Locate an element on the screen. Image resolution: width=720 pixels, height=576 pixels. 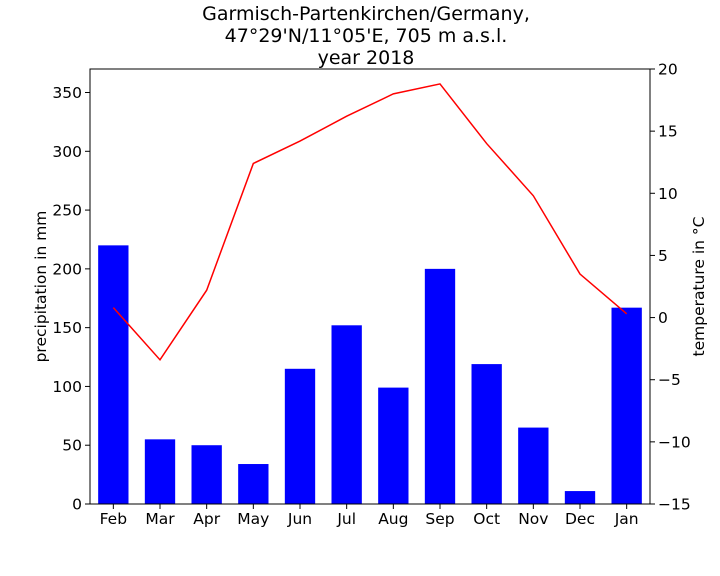
right-tick-label: 0 is located at coordinates (663, 318).